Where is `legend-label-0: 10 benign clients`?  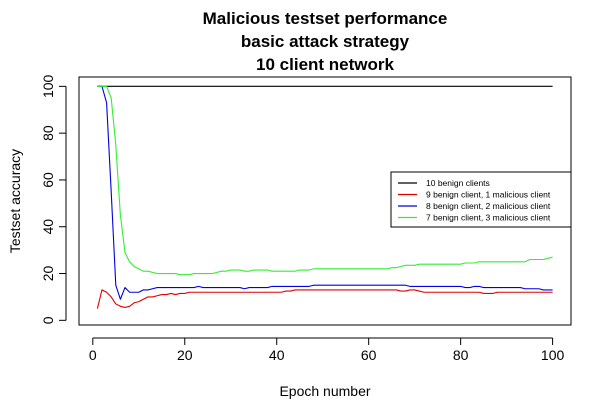 legend-label-0: 10 benign clients is located at coordinates (458, 183).